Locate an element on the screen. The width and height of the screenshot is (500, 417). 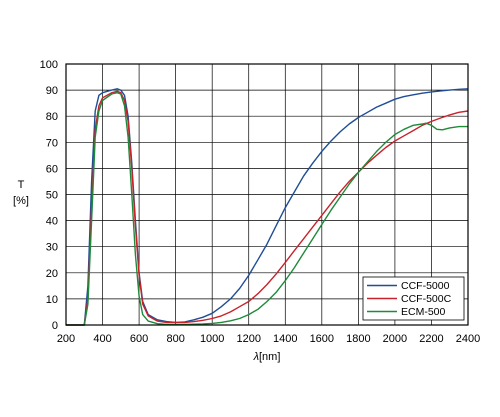
y-tick-label: 40 is located at coordinates (52, 222).